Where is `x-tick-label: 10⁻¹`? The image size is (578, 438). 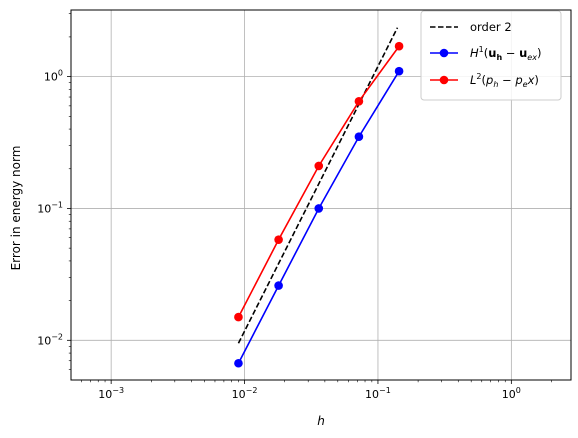
x-tick-label: 10⁻¹ is located at coordinates (378, 393).